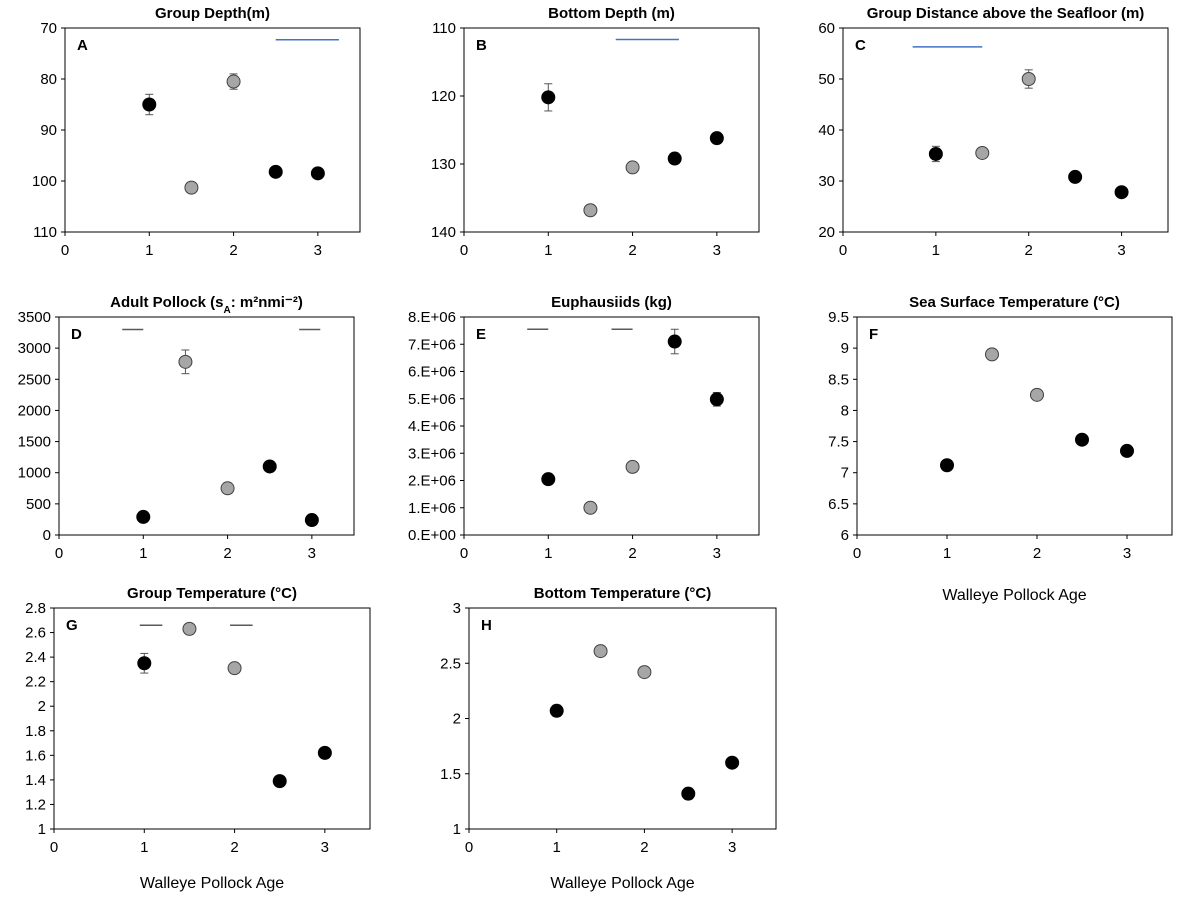  I want to click on y-tick-label: 2.6, so click(35, 633).